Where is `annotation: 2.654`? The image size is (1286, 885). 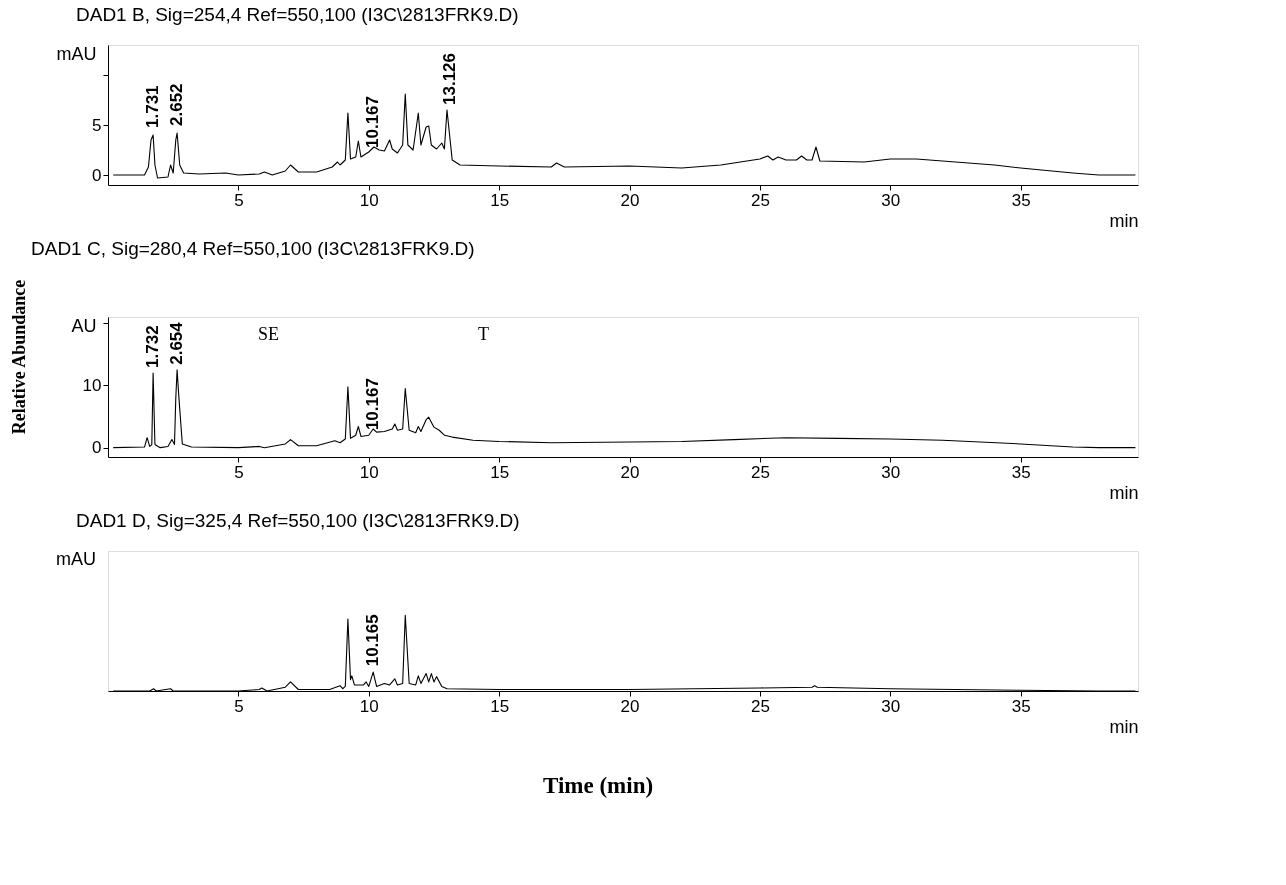
annotation: 2.654 is located at coordinates (177, 343).